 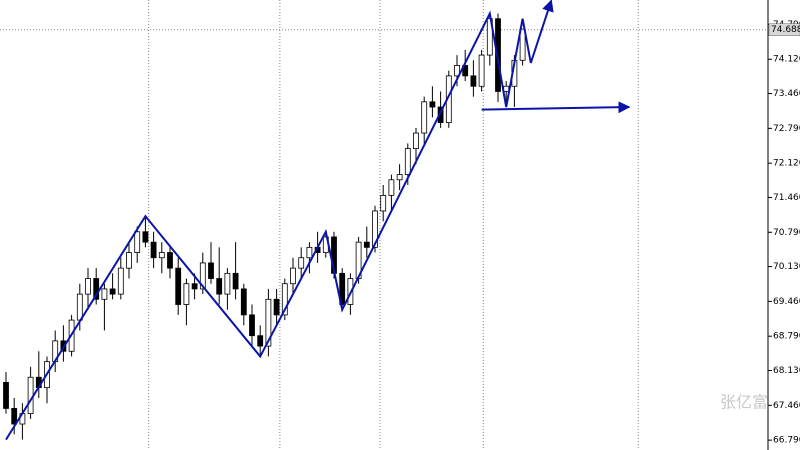 I want to click on y-tick-label: 68.790, so click(x=786, y=337).